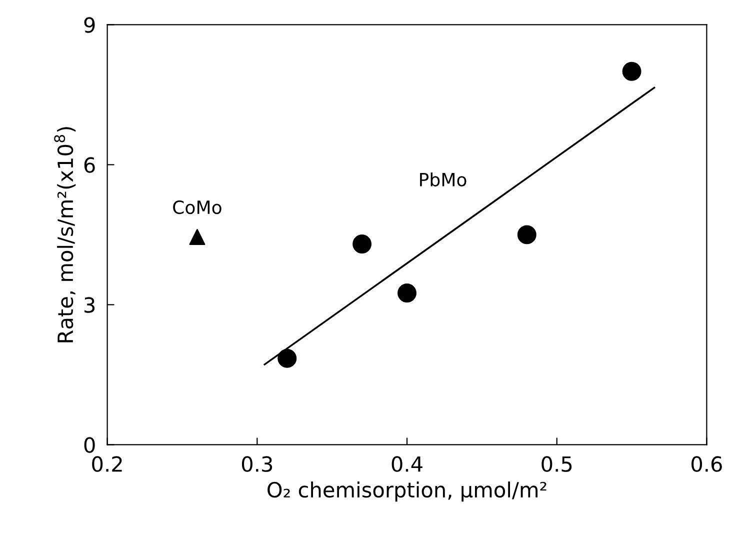 This screenshot has height=549, width=740. What do you see at coordinates (407, 492) in the screenshot?
I see `x-axis-title: O₂ chemisorption, μmol/m²` at bounding box center [407, 492].